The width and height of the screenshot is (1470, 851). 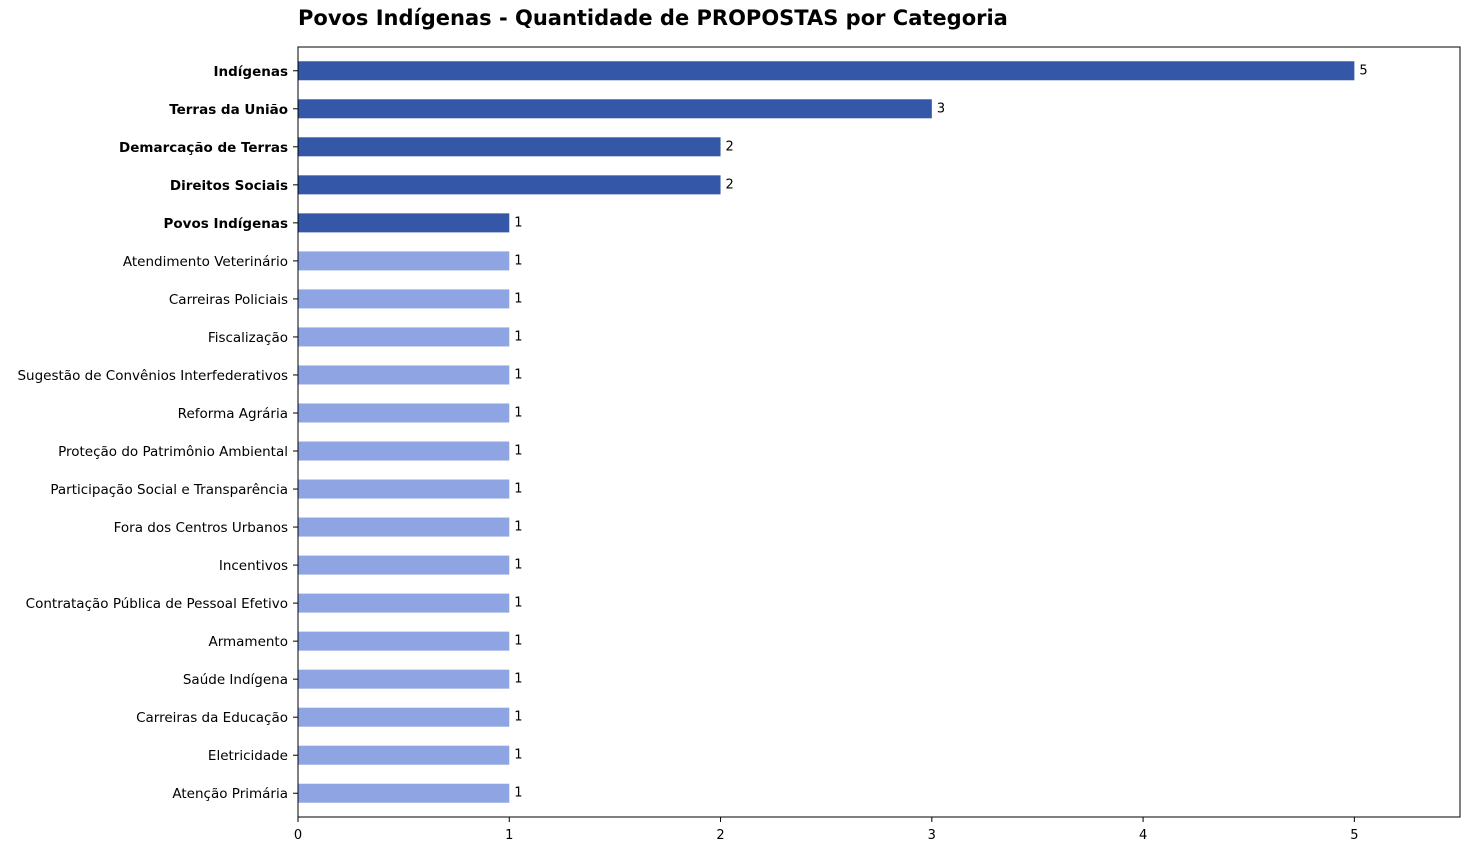 What do you see at coordinates (233, 414) in the screenshot?
I see `category-label: Reforma Agrária` at bounding box center [233, 414].